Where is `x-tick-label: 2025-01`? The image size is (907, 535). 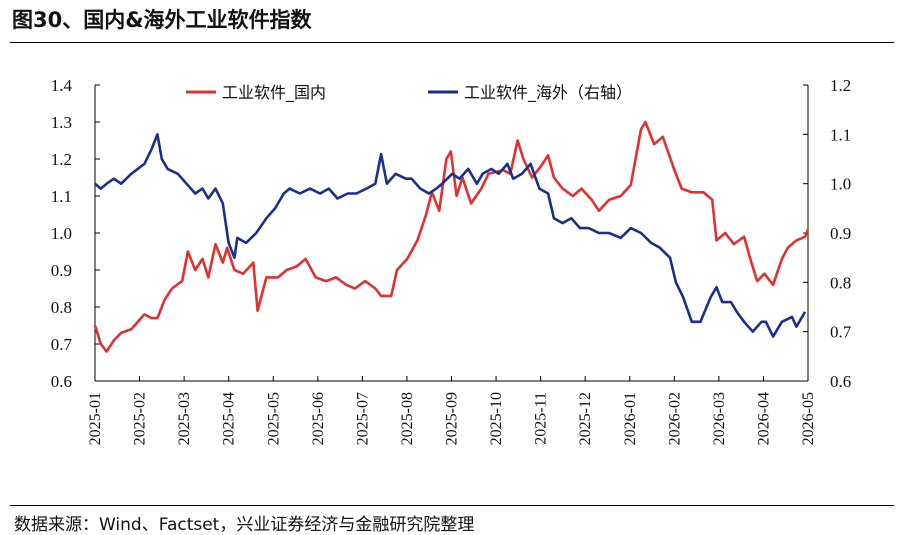
x-tick-label: 2025-01 is located at coordinates (95, 418).